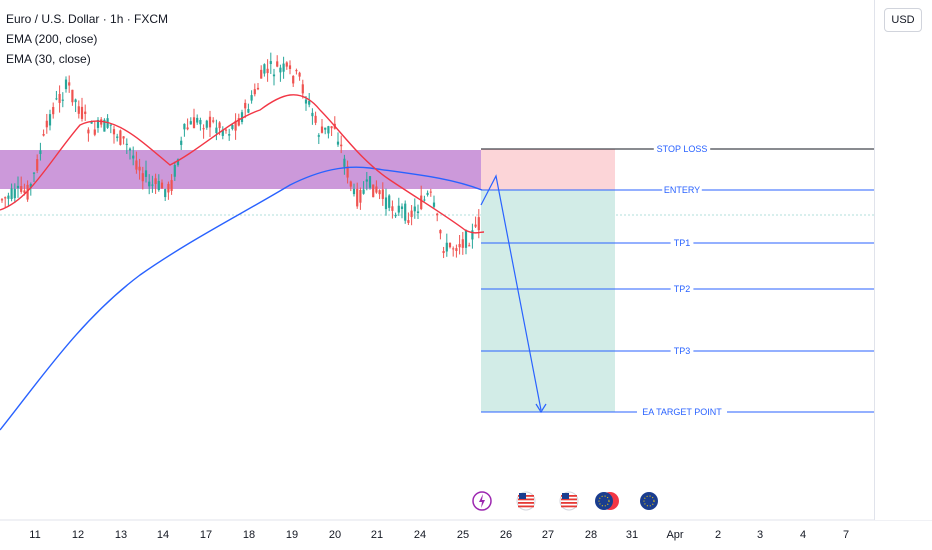  I want to click on x-tick-label: 7, so click(846, 535).